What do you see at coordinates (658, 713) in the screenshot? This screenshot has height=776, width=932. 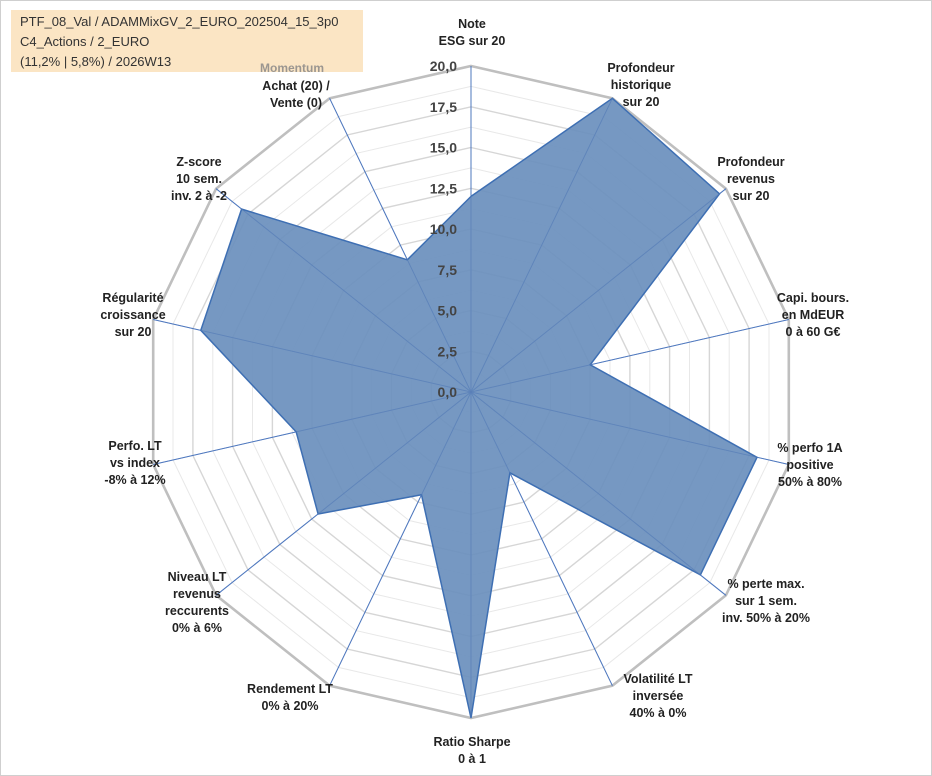 I see `axis-label: 40% à 0%` at bounding box center [658, 713].